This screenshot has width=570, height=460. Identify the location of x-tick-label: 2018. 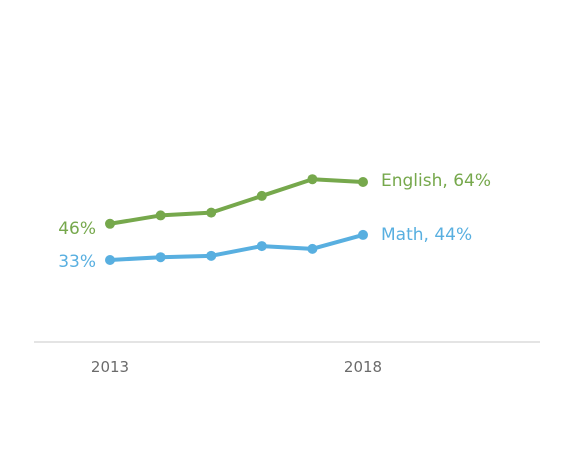
(363, 367).